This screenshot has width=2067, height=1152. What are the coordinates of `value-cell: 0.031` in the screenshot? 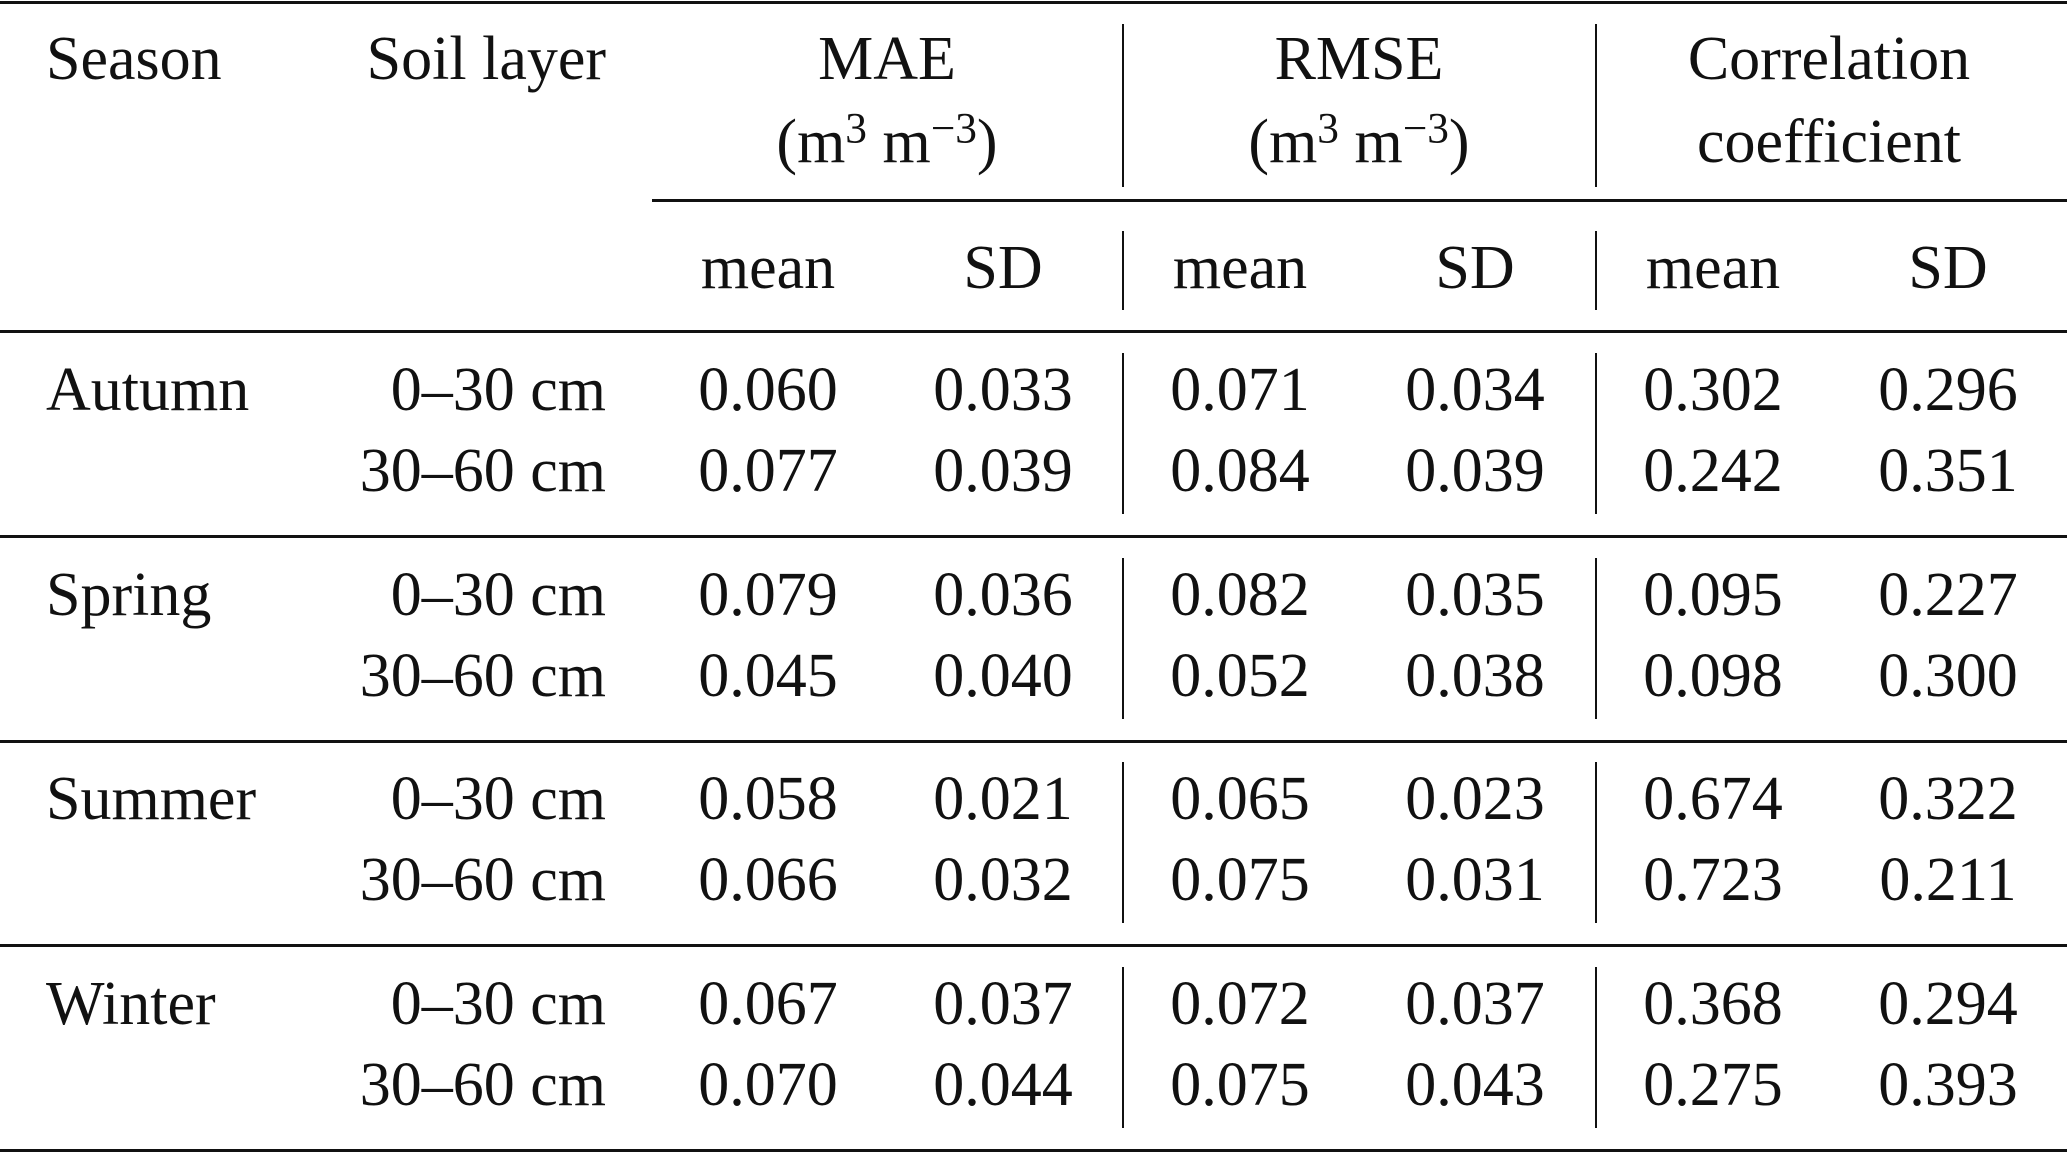 It's located at (1475, 880).